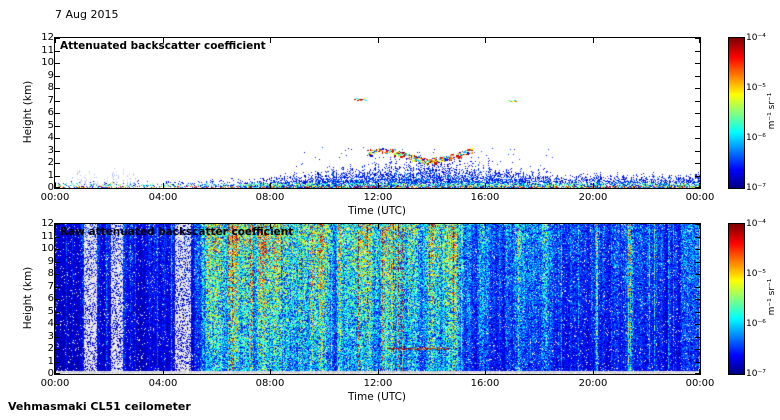 Image resolution: width=780 pixels, height=420 pixels. I want to click on colorbar-unit-top: m⁻¹ sr⁻¹, so click(772, 111).